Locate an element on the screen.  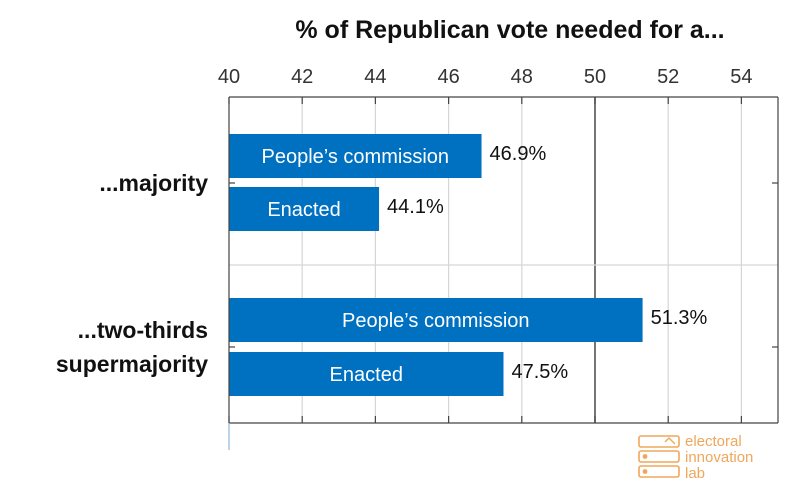
x-tick-label-54: 54 is located at coordinates (741, 77).